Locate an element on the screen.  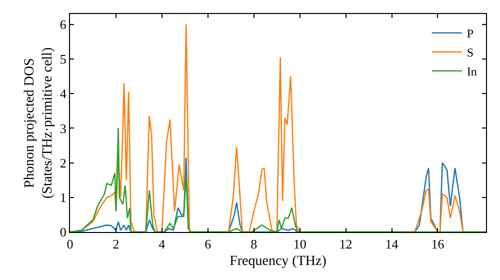
legend-label: S is located at coordinates (470, 53).